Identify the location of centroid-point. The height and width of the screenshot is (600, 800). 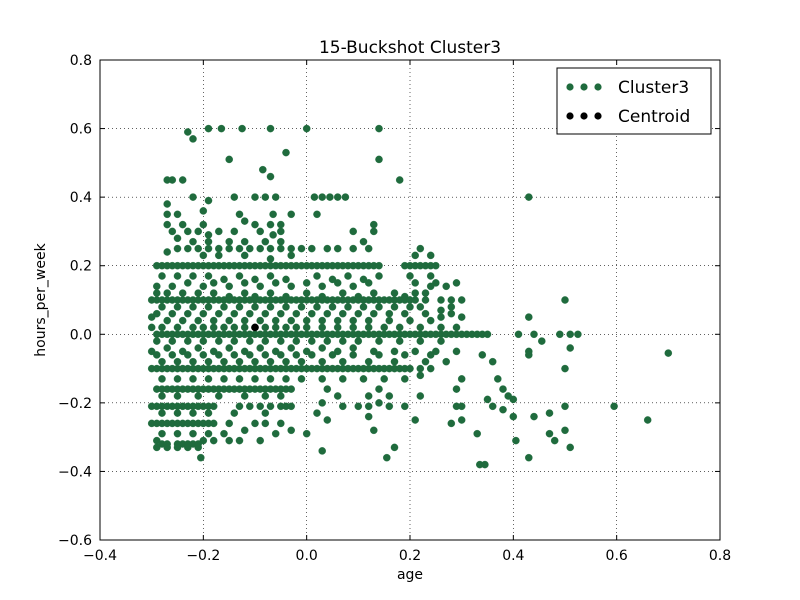
(255, 327).